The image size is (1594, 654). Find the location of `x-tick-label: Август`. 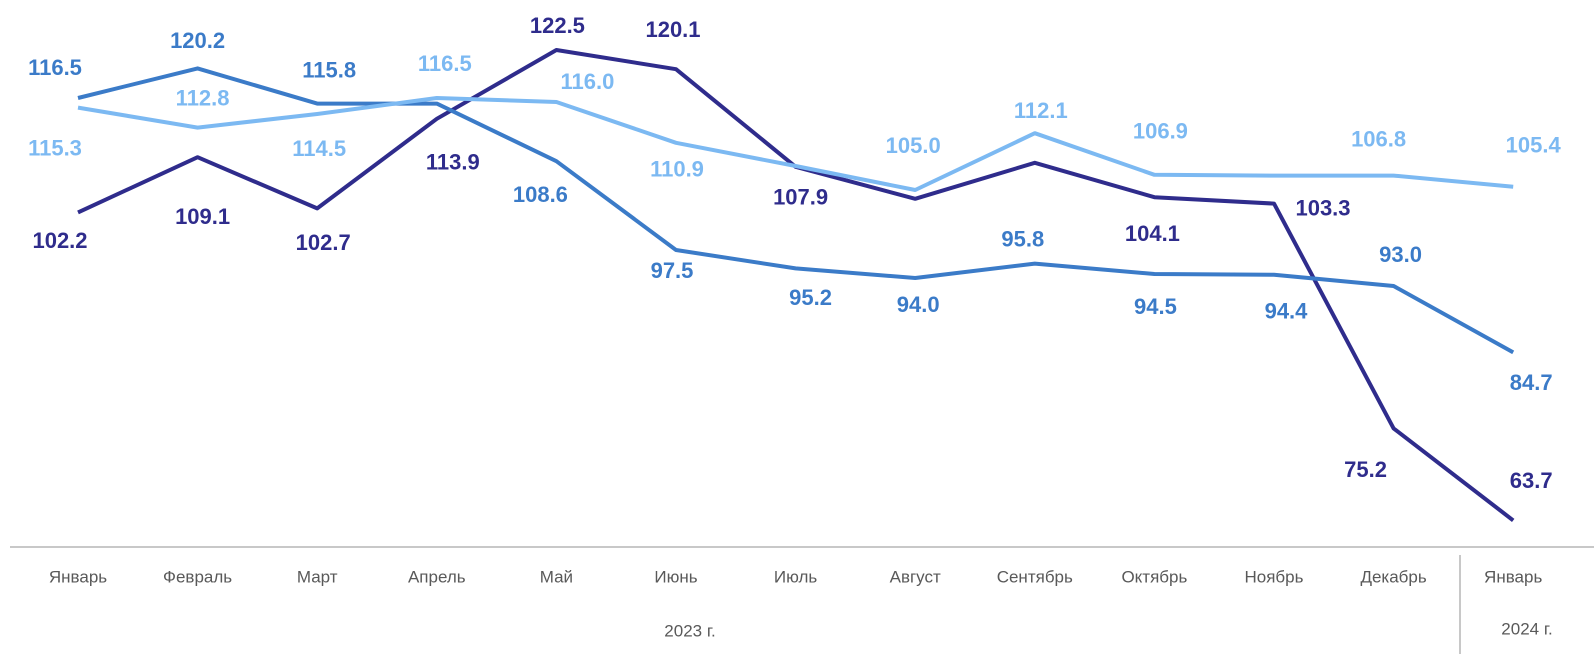

x-tick-label: Август is located at coordinates (915, 576).